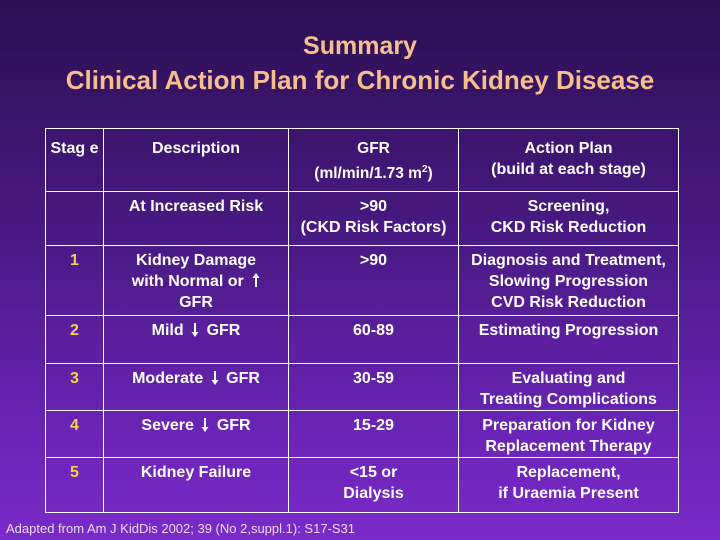 The height and width of the screenshot is (540, 720). What do you see at coordinates (373, 148) in the screenshot?
I see `header-gfr-line1: GFR` at bounding box center [373, 148].